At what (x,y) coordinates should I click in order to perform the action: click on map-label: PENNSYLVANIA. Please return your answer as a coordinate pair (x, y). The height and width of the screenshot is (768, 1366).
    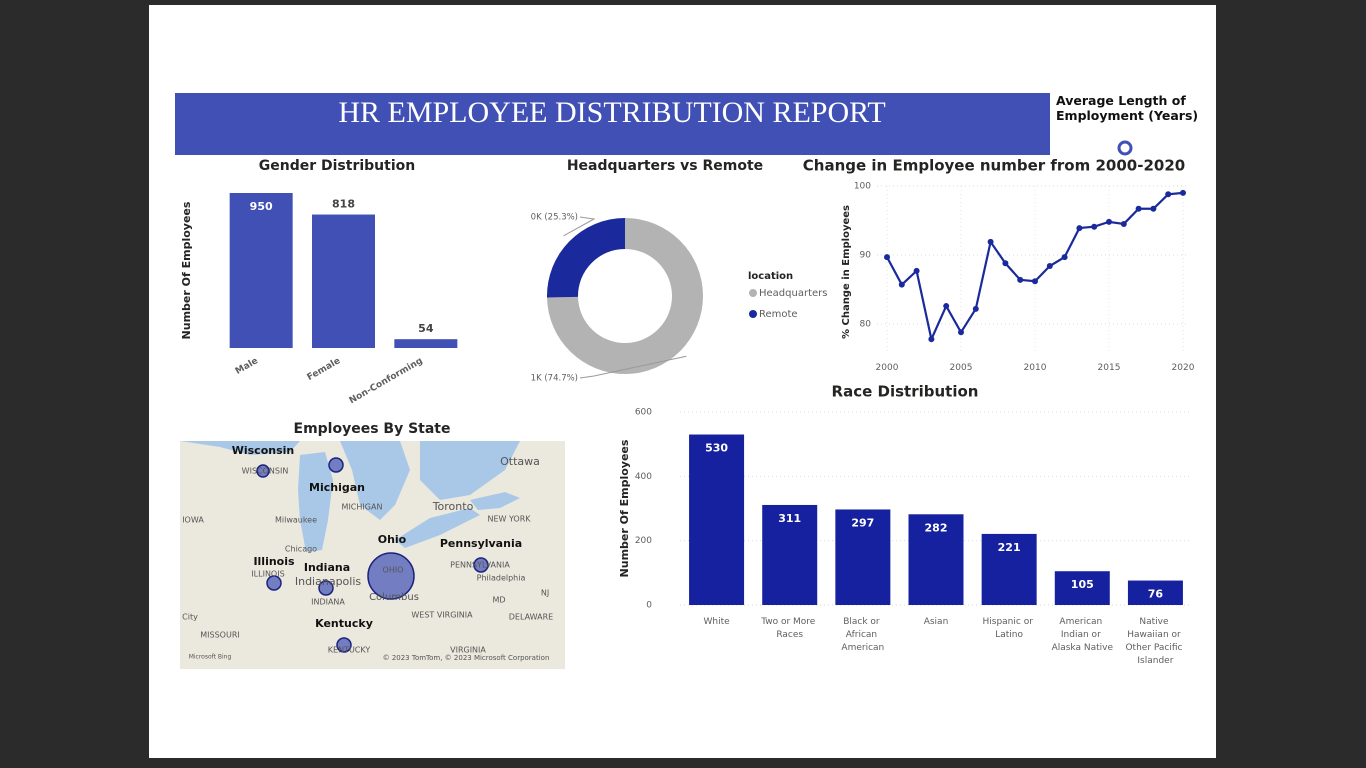
    Looking at the image, I should click on (480, 565).